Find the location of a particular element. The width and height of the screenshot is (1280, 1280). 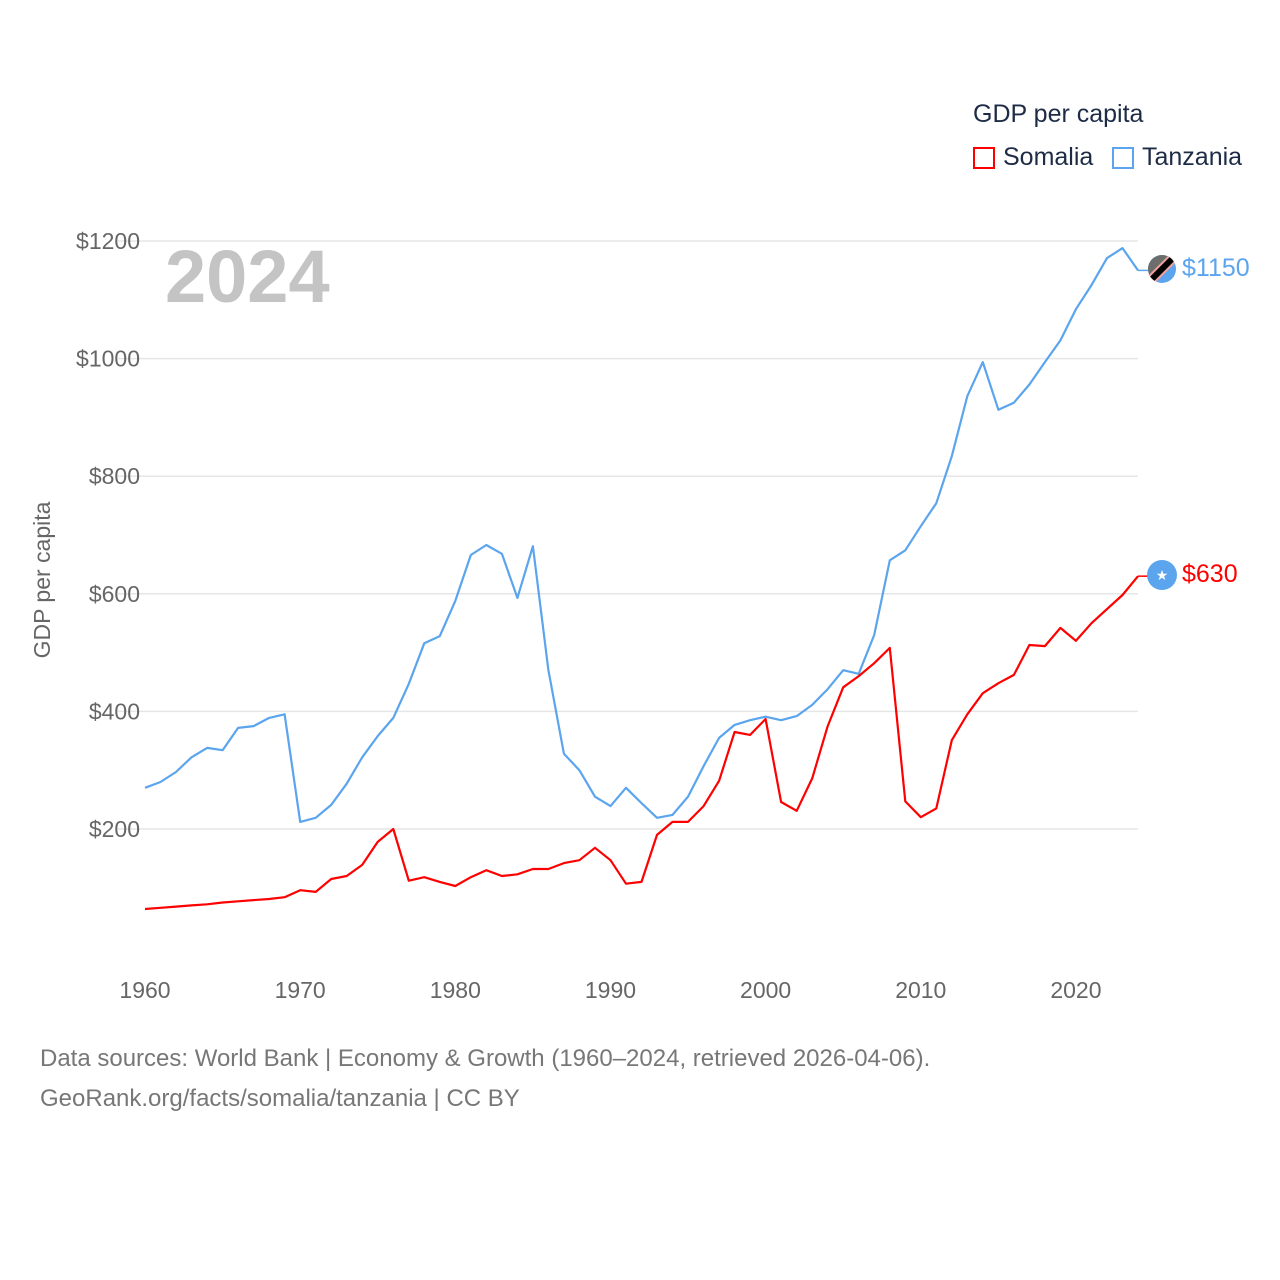

legend-label-tanzania: Tanzania is located at coordinates (1192, 157).